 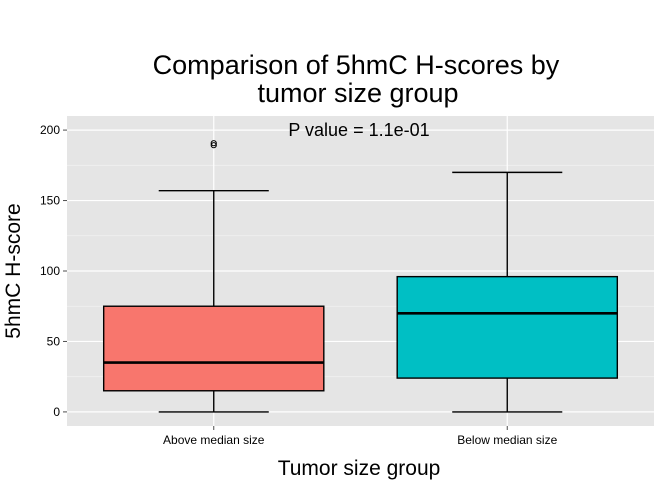 I want to click on chart-title-line-2: tumor size group, so click(x=357, y=93).